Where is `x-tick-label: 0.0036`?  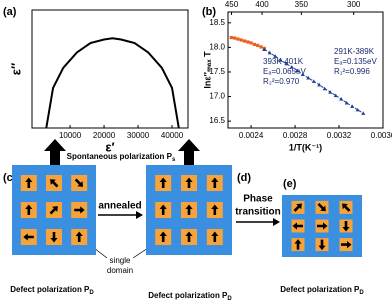
x-tick-label: 0.0036 is located at coordinates (381, 135).